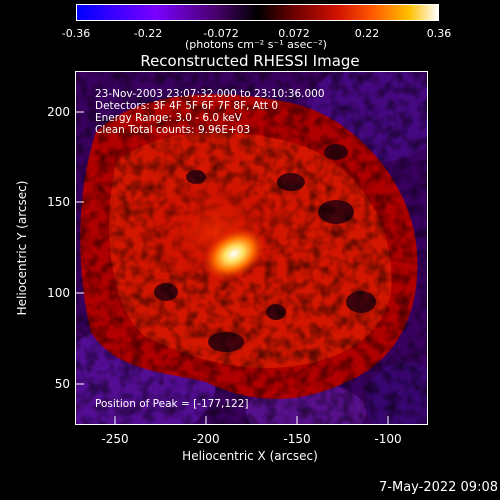 Image resolution: width=500 pixels, height=500 pixels. I want to click on info-energy-range: Energy Range: 3.0 - 6.0 keV, so click(168, 118).